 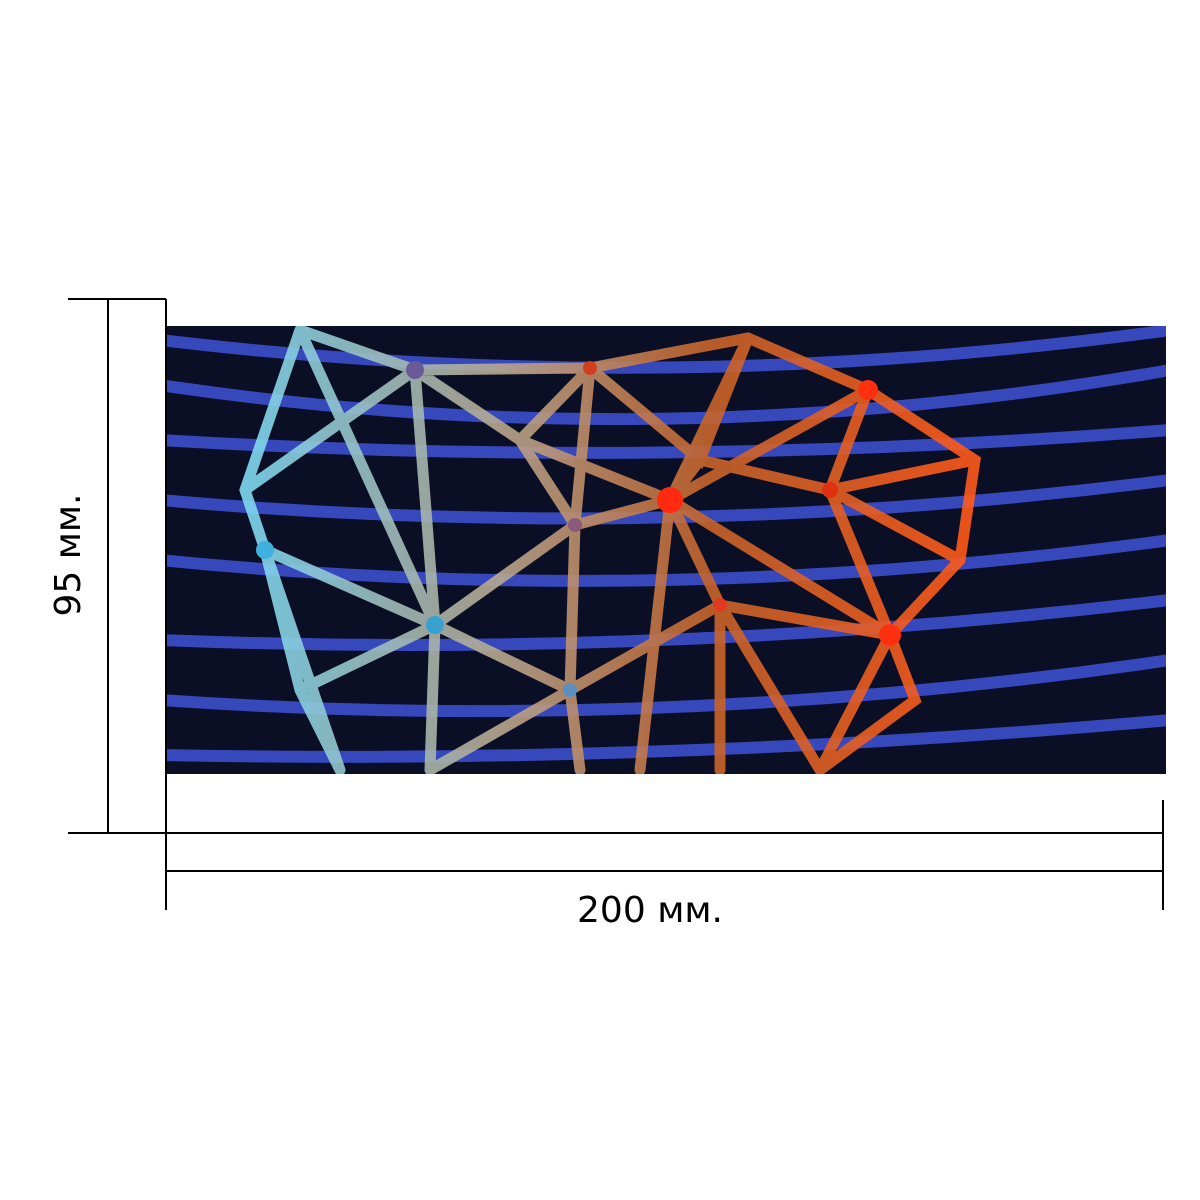 I want to click on width-dimension: 200 мм., so click(x=664, y=865).